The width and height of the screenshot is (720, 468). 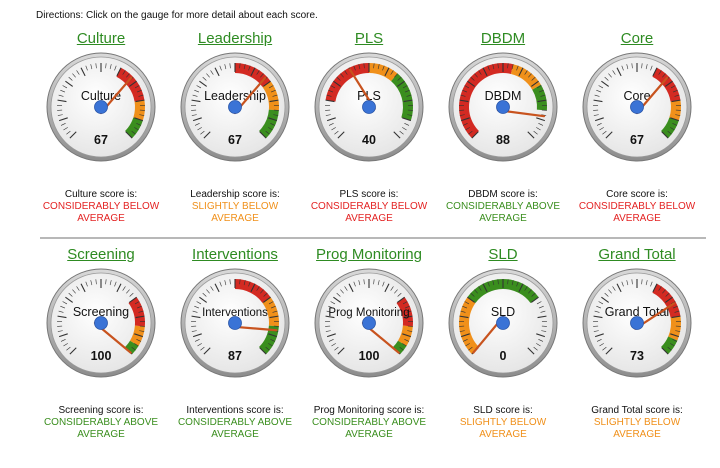 I want to click on gauge-dbdm: DBDM 88, so click(x=503, y=107).